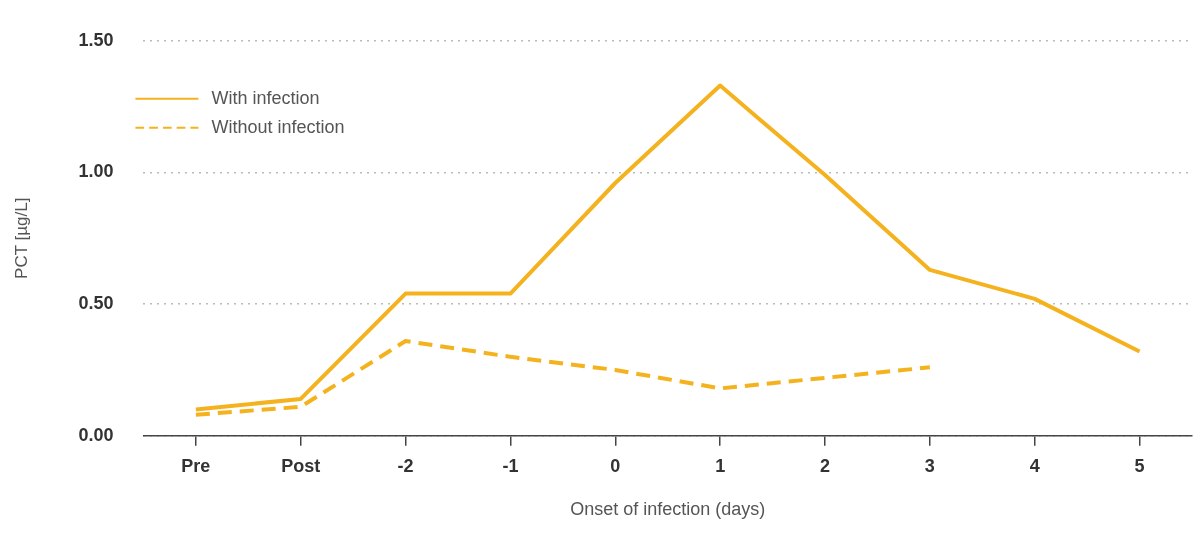 This screenshot has height=533, width=1197. Describe the element at coordinates (96, 303) in the screenshot. I see `y-tick-label: 0.50` at that location.